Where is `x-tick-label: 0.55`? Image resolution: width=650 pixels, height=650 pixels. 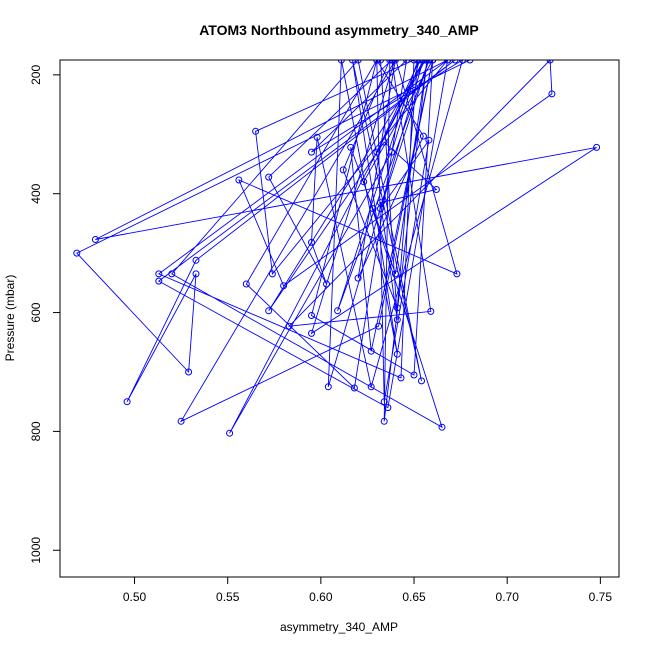 x-tick-label: 0.55 is located at coordinates (228, 597).